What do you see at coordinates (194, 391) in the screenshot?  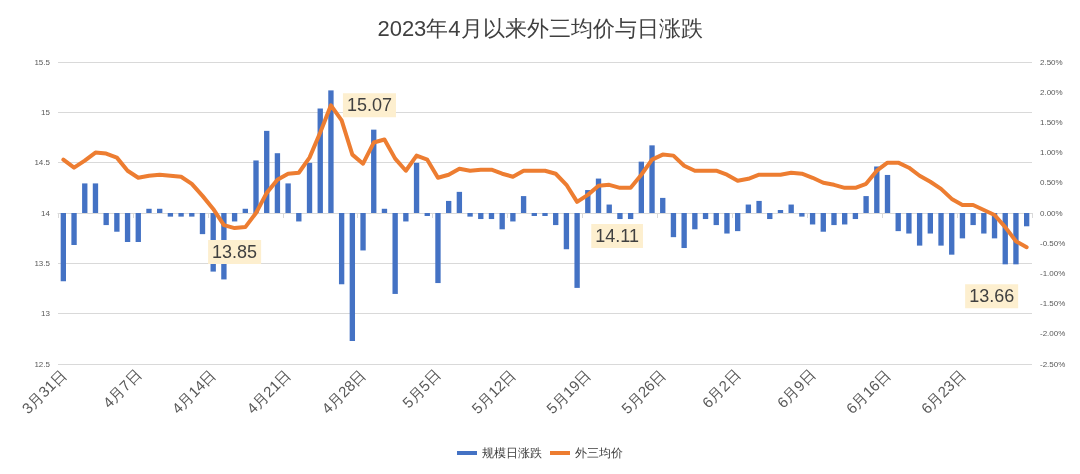 I see `x-tick-label: 4月14日` at bounding box center [194, 391].